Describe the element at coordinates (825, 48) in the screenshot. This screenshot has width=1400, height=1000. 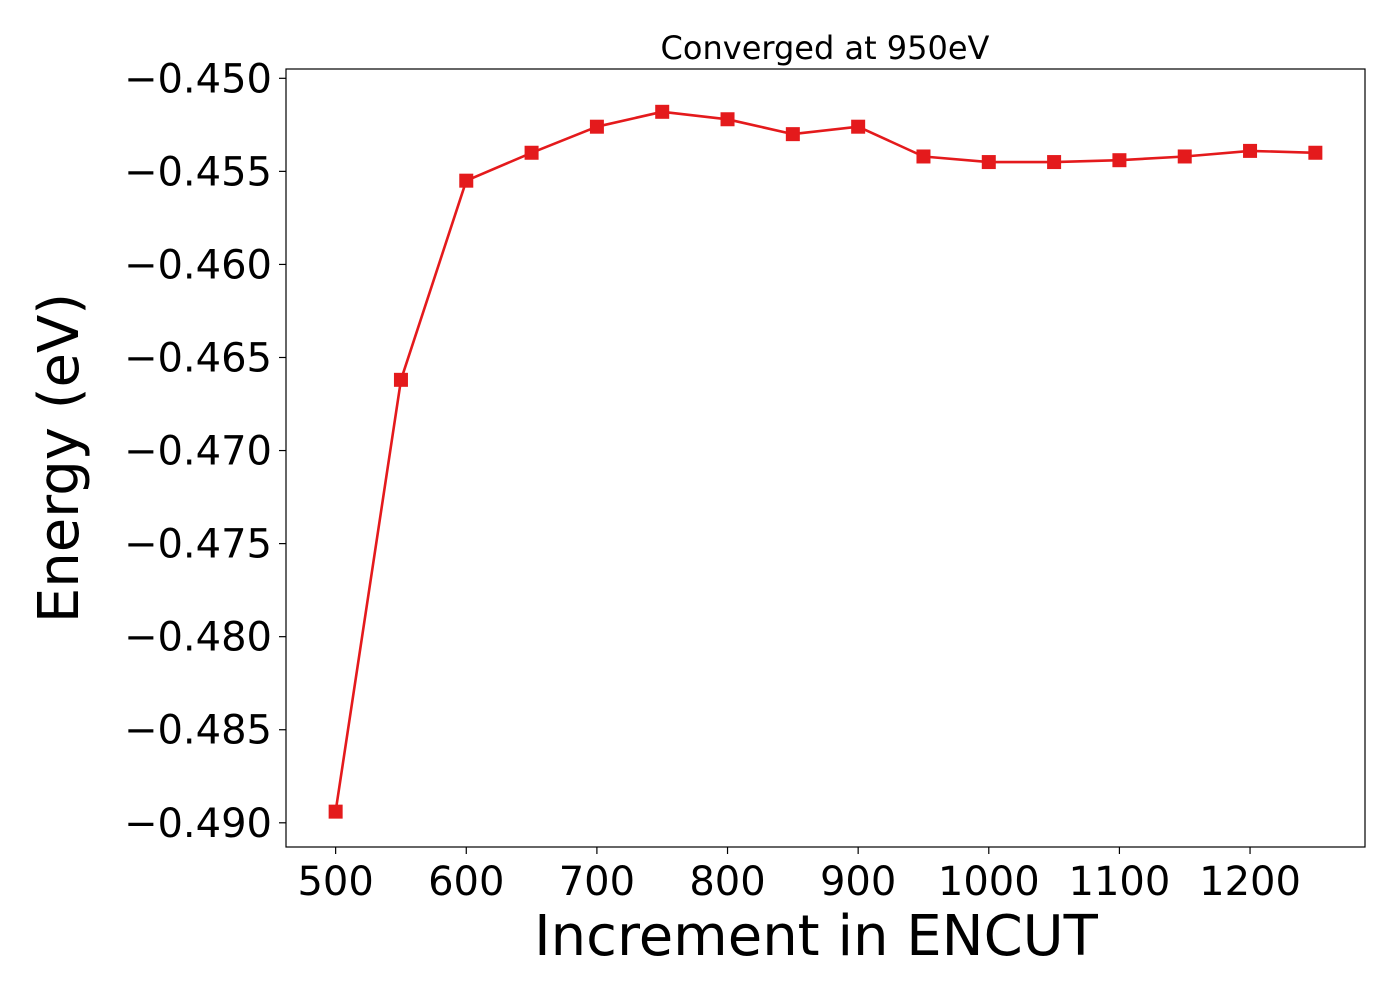
I see `chart-title: Converged at 950eV` at that location.